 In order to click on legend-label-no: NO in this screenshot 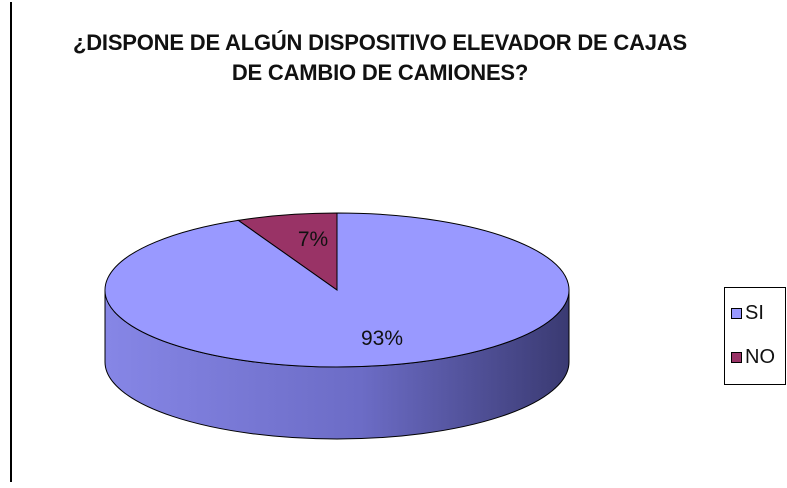, I will do `click(760, 356)`.